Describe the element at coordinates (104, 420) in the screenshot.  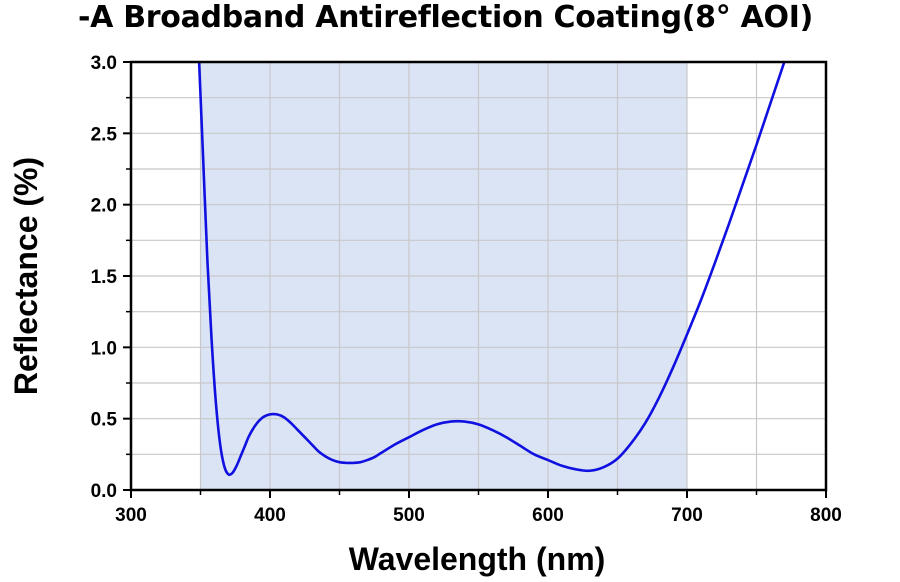
I see `y-tick-label: 0.5` at that location.